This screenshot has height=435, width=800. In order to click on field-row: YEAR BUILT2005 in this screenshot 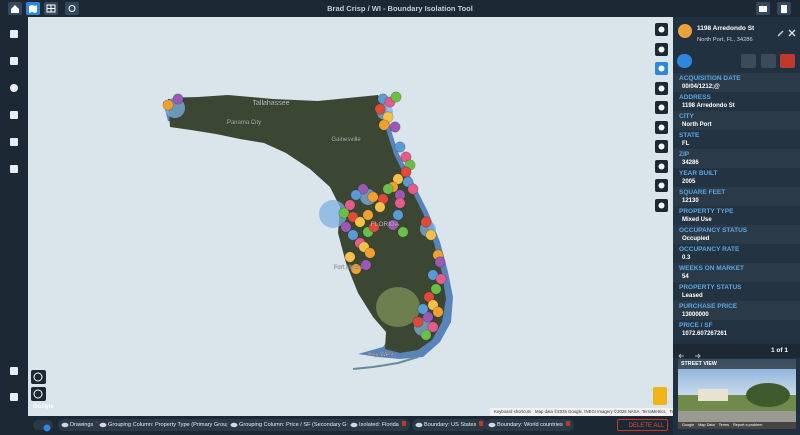, I will do `click(736, 177)`.